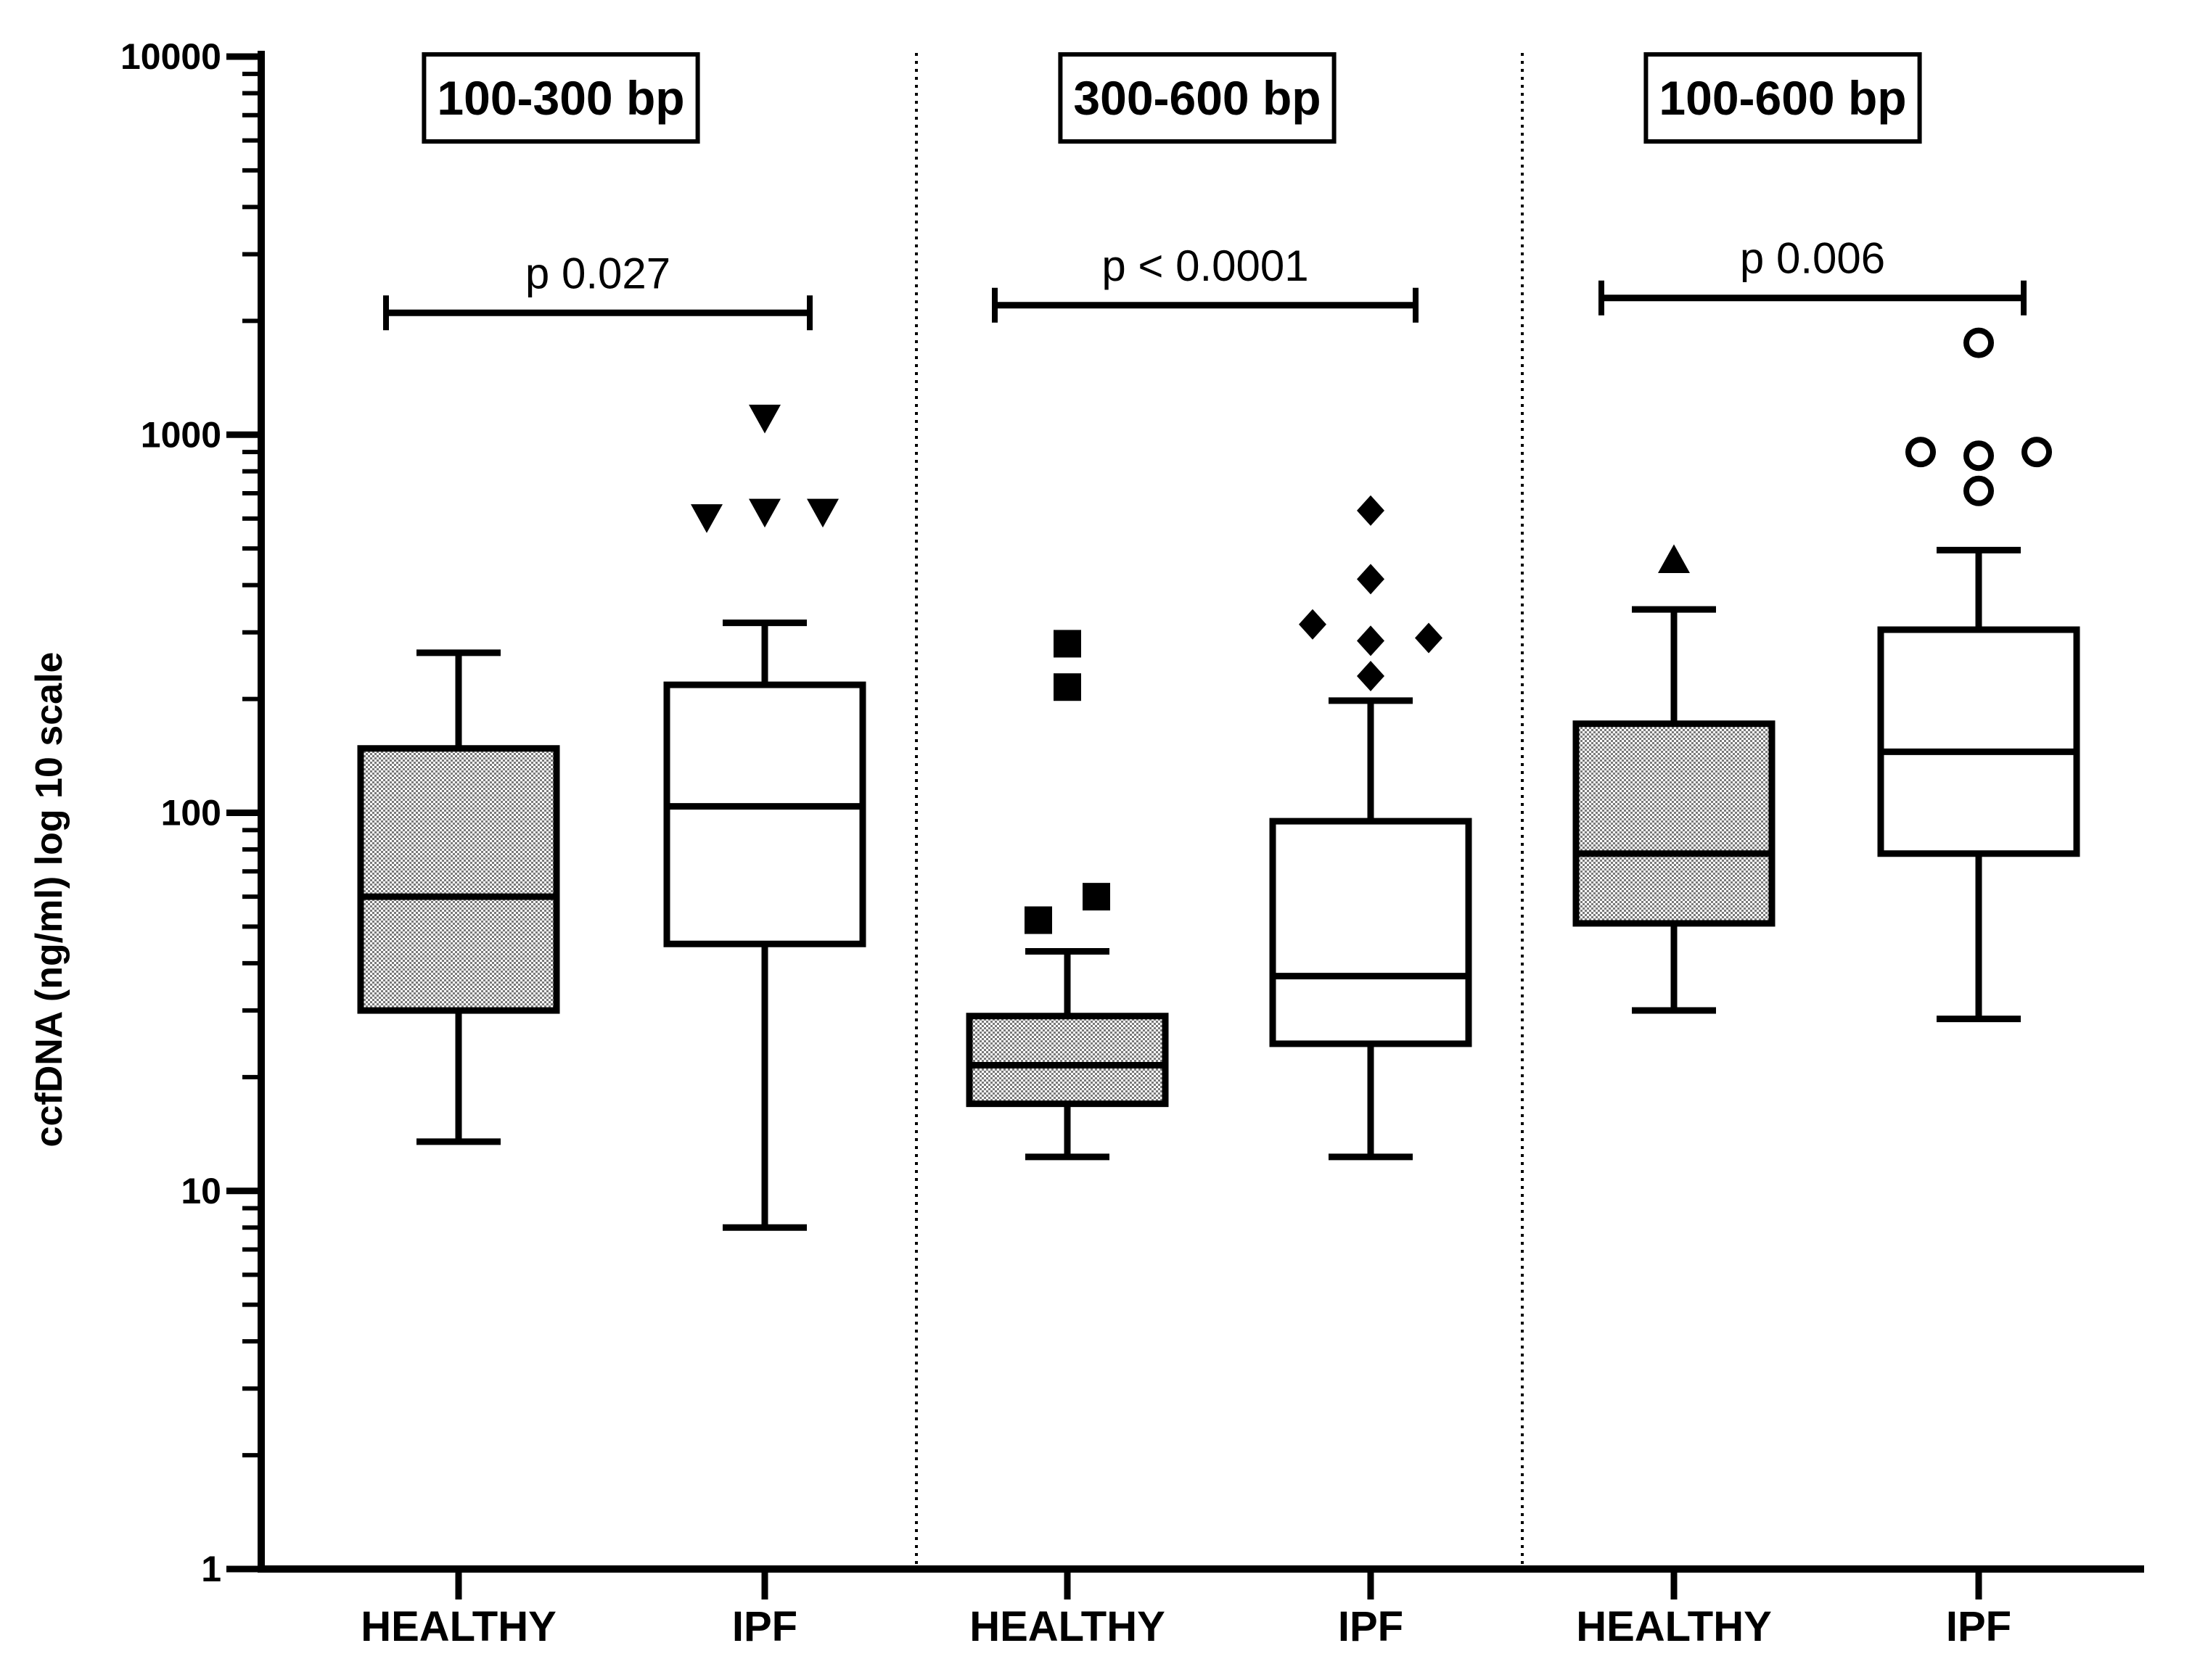 This screenshot has height=1680, width=2192. I want to click on p-value-label: p < 0.0001, so click(1204, 266).